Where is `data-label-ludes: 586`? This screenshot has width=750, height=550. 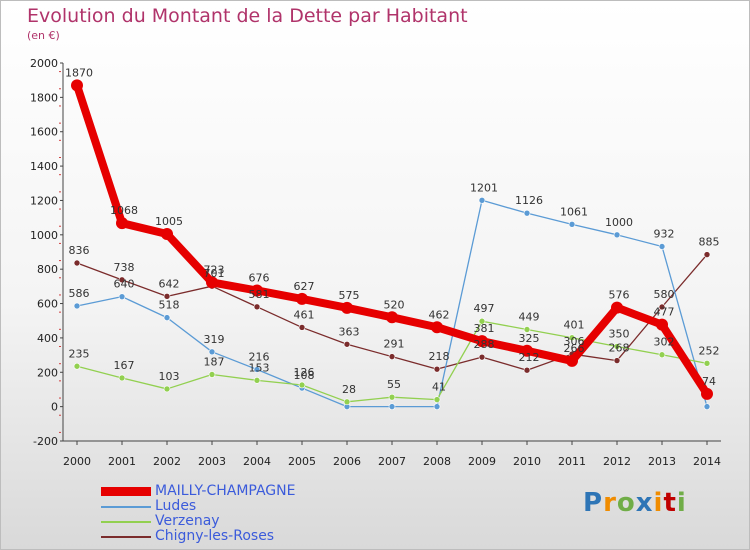 data-label-ludes: 586 is located at coordinates (79, 293).